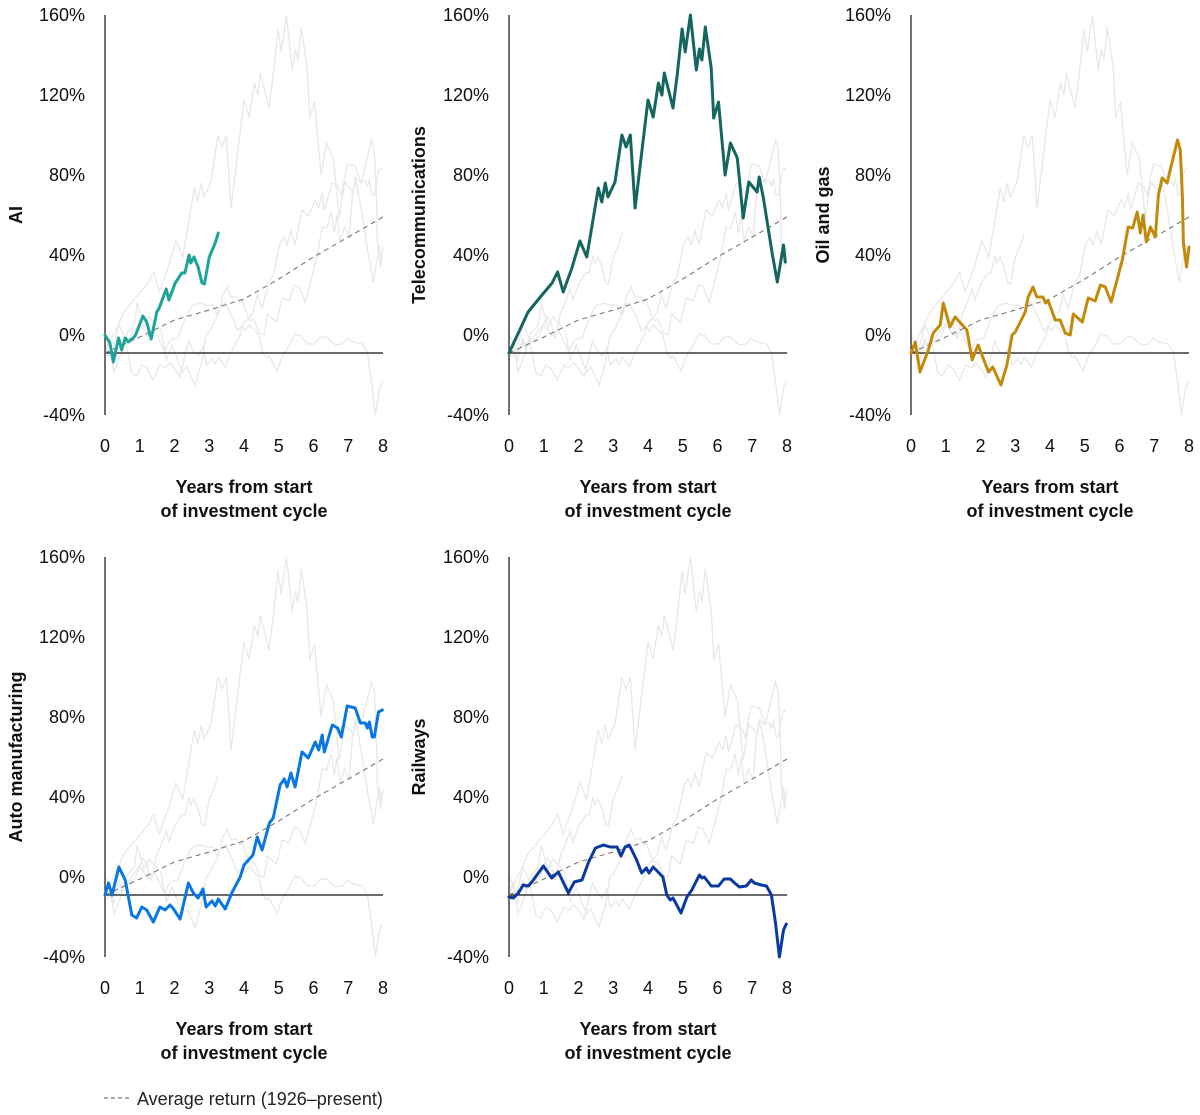 The width and height of the screenshot is (1200, 1115). I want to click on y-axis-title: Telecommunications, so click(419, 215).